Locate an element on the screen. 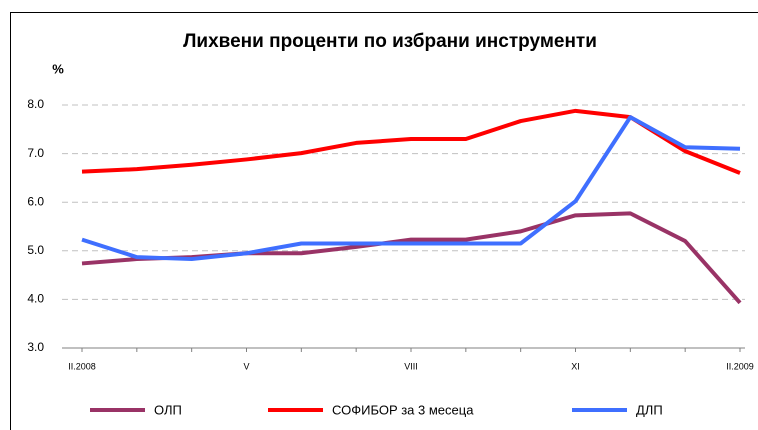 Image resolution: width=758 pixels, height=430 pixels. chart-title: Лихвени проценти по избрани инструменти is located at coordinates (390, 41).